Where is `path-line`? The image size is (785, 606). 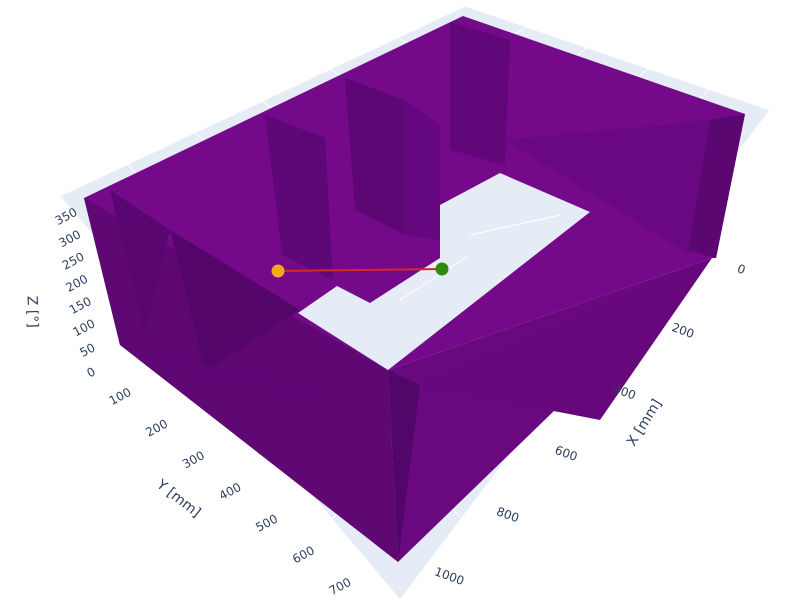
path-line is located at coordinates (360, 270).